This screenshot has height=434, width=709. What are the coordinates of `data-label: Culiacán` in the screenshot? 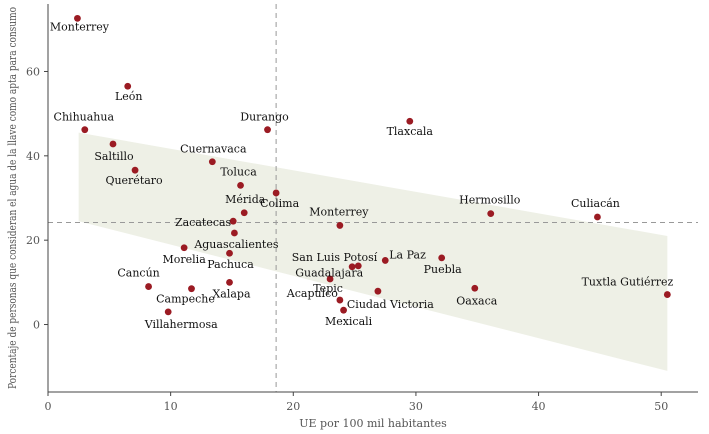 It's located at (595, 203).